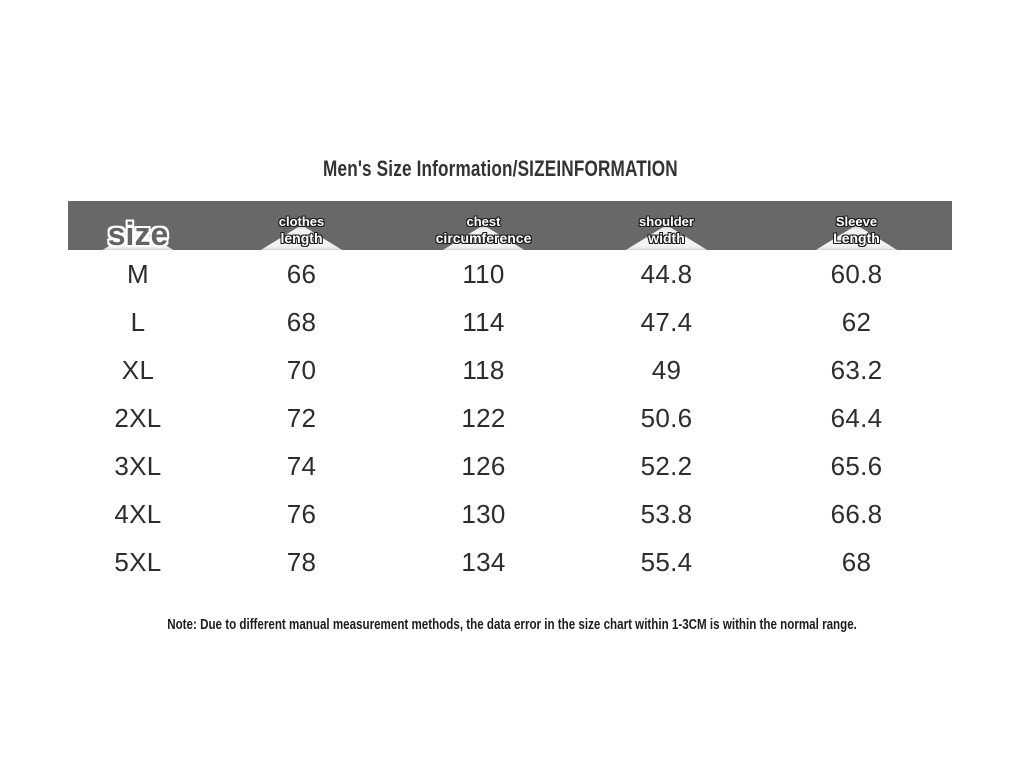 The width and height of the screenshot is (1024, 768). Describe the element at coordinates (138, 321) in the screenshot. I see `row-size-cell: L` at that location.